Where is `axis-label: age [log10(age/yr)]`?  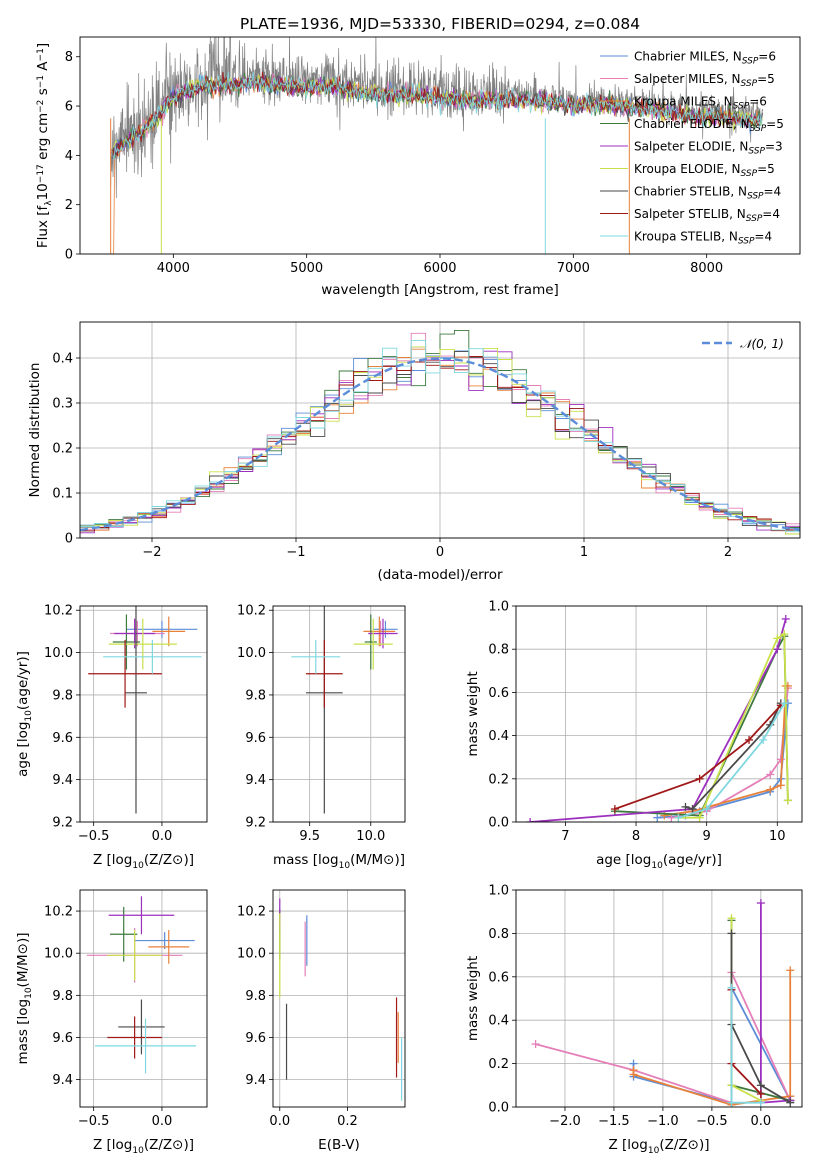
axis-label: age [log10(age/yr)] is located at coordinates (24, 714).